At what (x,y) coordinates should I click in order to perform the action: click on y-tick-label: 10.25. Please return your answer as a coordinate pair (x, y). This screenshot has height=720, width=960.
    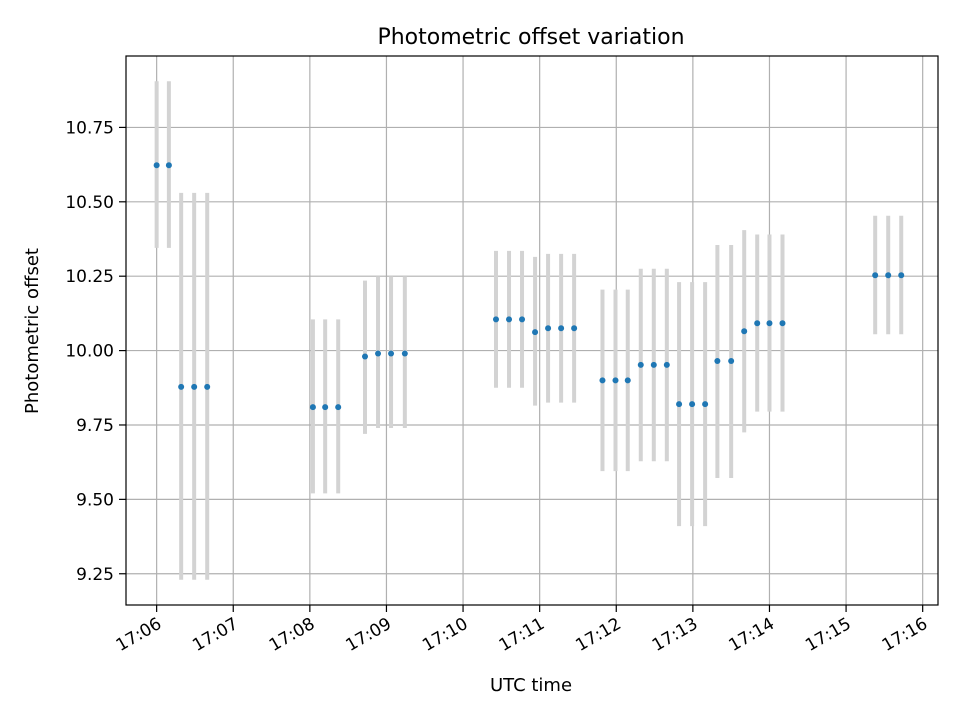
    Looking at the image, I should click on (89, 277).